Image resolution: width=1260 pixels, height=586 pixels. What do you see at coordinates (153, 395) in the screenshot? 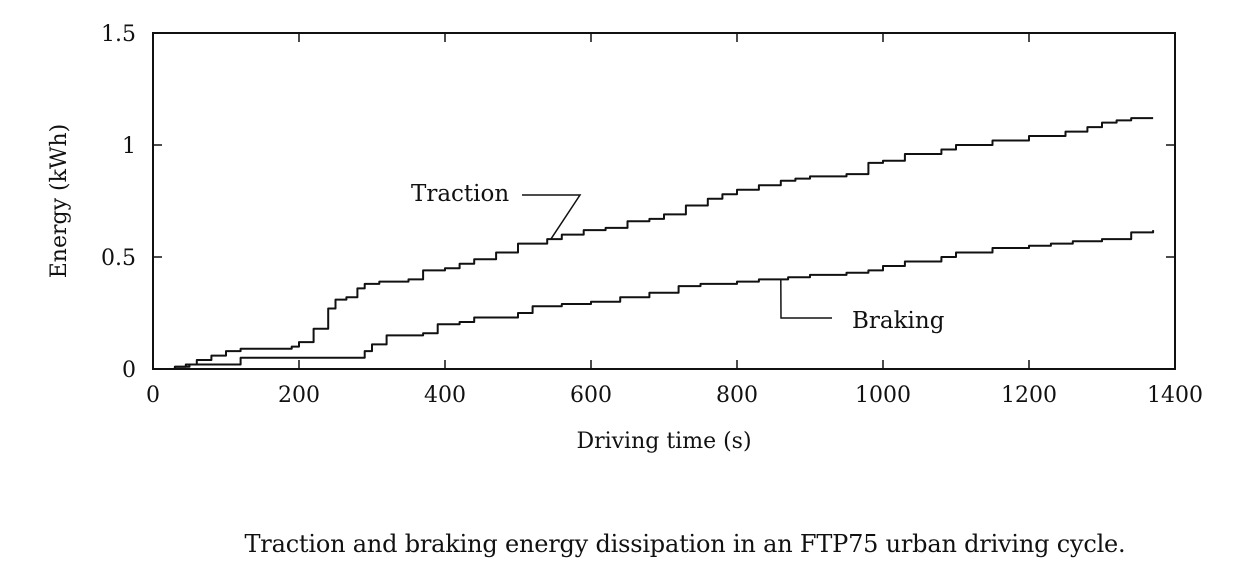
I see `x-tick-label: 0` at bounding box center [153, 395].